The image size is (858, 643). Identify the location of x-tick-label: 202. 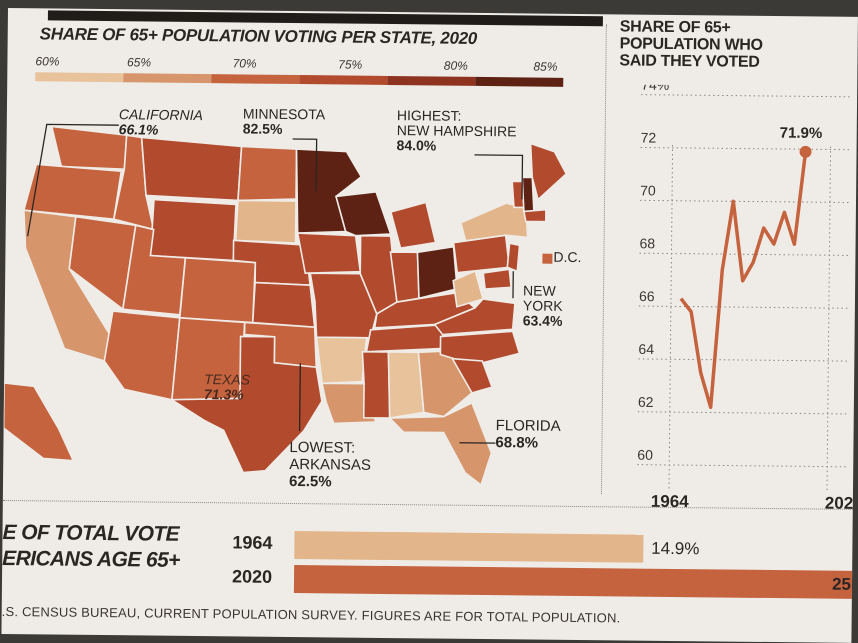
(839, 503).